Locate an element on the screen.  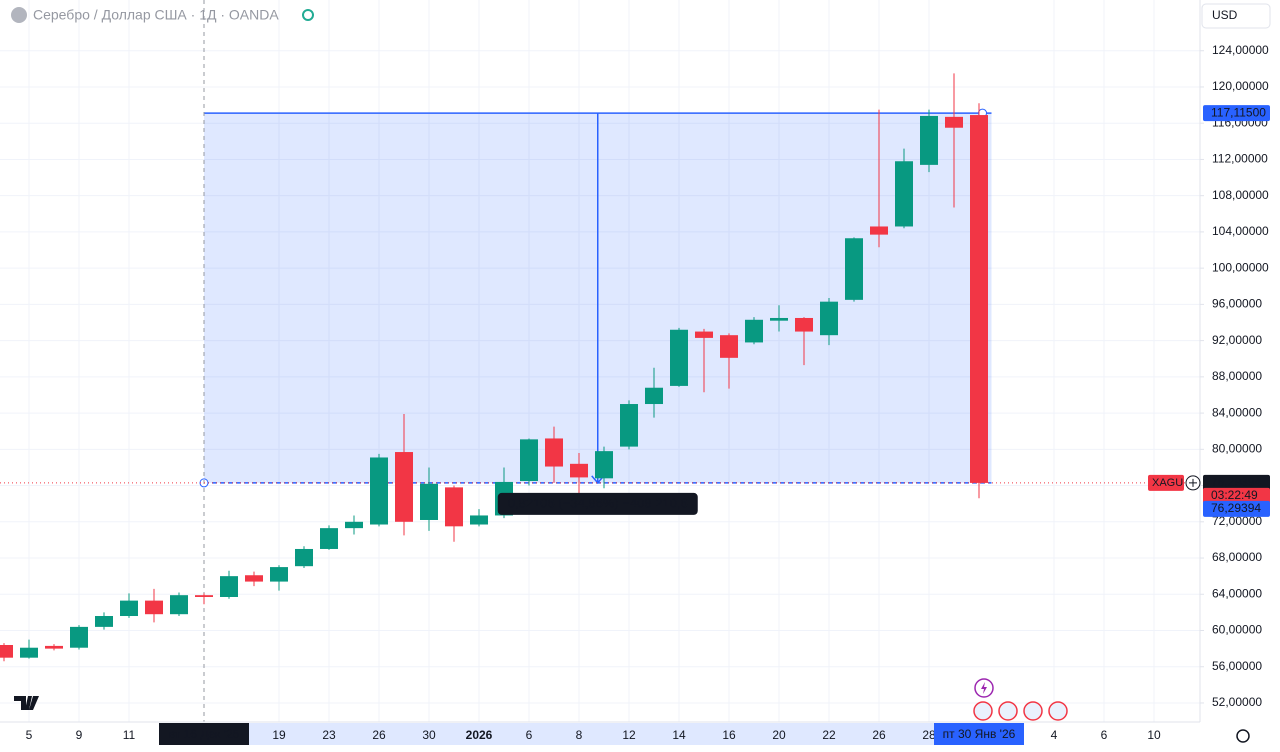
x-tick-label: 10 is located at coordinates (1154, 735).